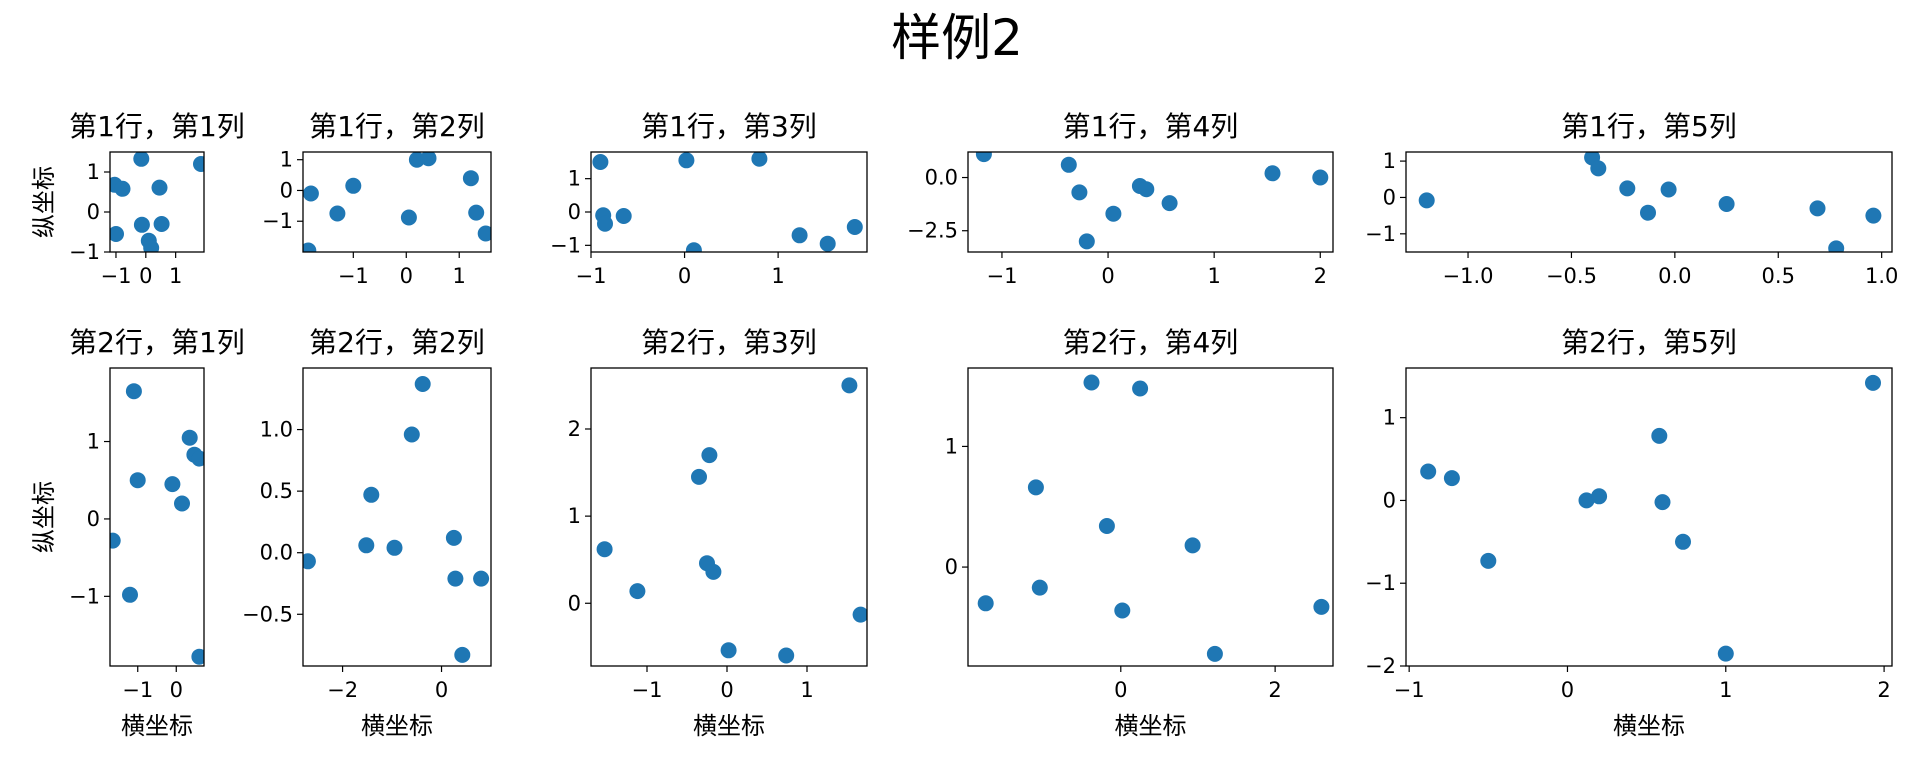 The width and height of the screenshot is (1920, 768). I want to click on subplot-title-r2c2: 第2行，第2列, so click(397, 342).